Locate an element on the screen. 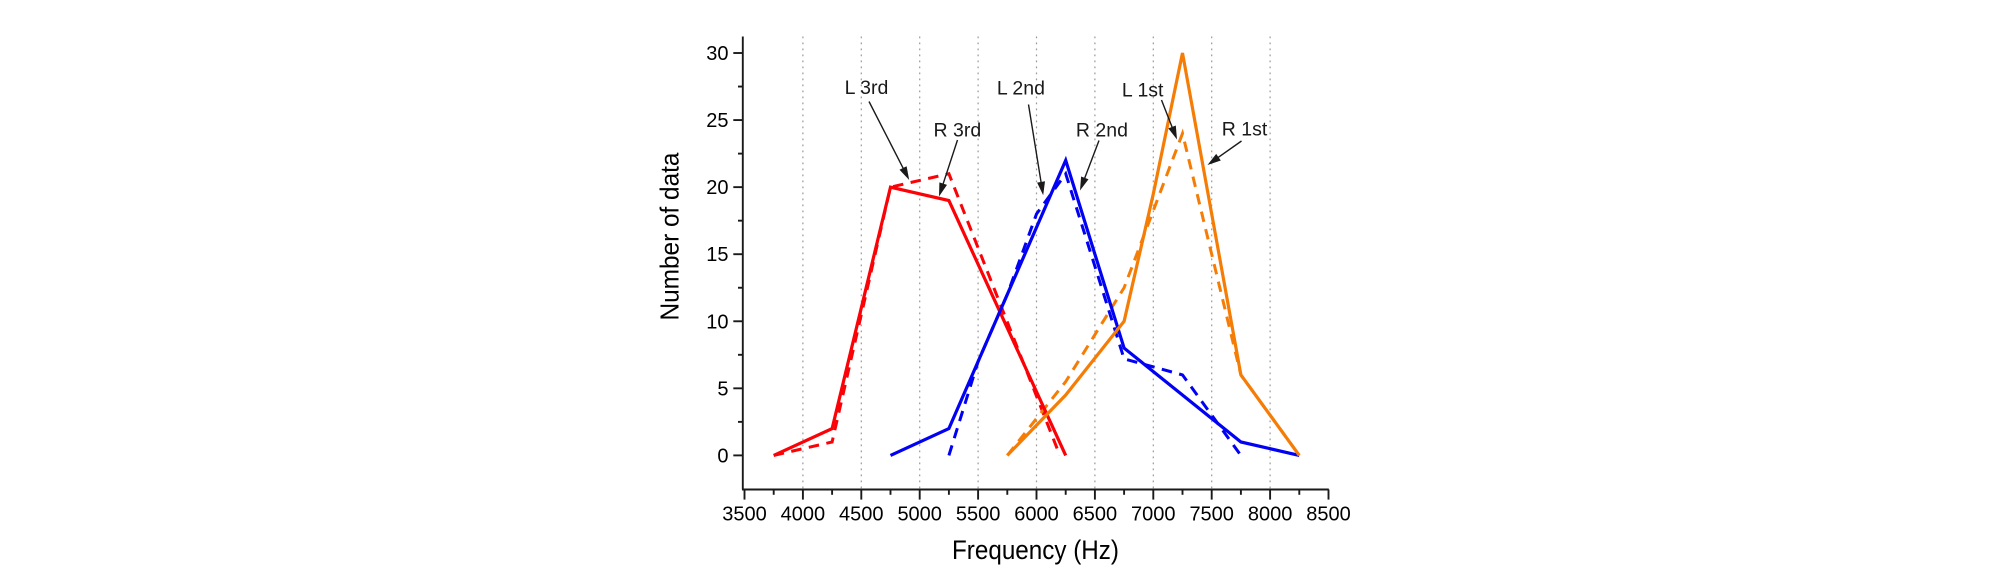  svg-text: 25 is located at coordinates (717, 121).